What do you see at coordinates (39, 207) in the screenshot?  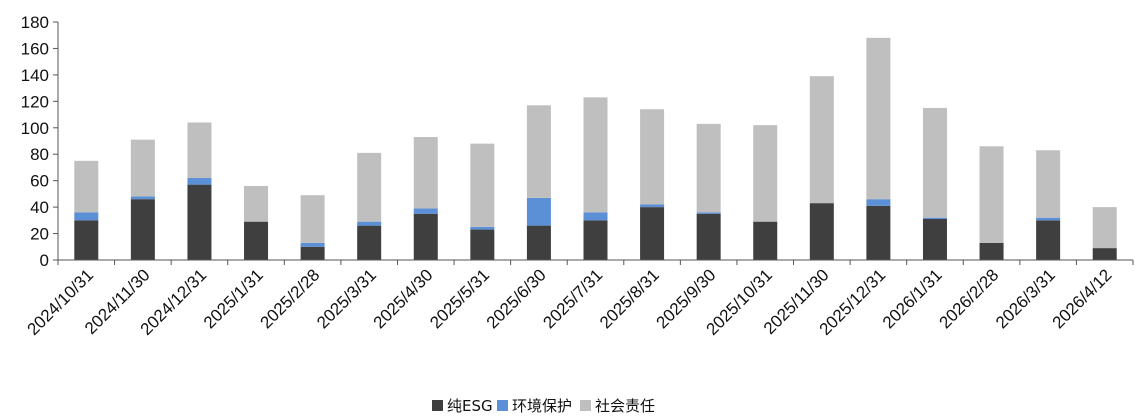 I see `y-tick-label: 40` at bounding box center [39, 207].